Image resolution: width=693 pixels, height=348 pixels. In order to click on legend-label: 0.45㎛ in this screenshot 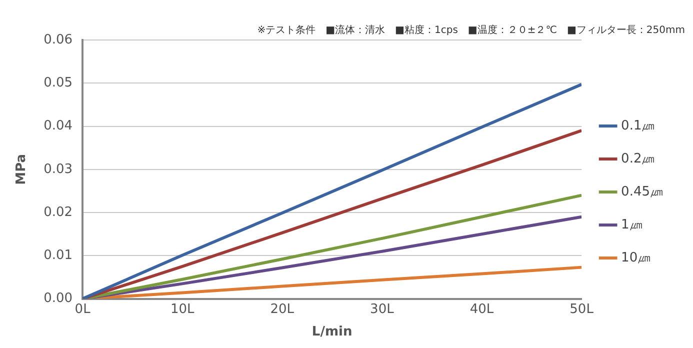, I will do `click(642, 192)`.